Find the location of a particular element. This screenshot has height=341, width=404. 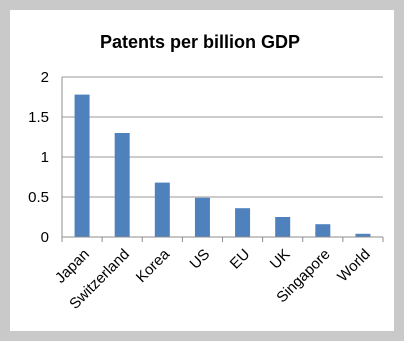

x-tick-label: US is located at coordinates (200, 259).